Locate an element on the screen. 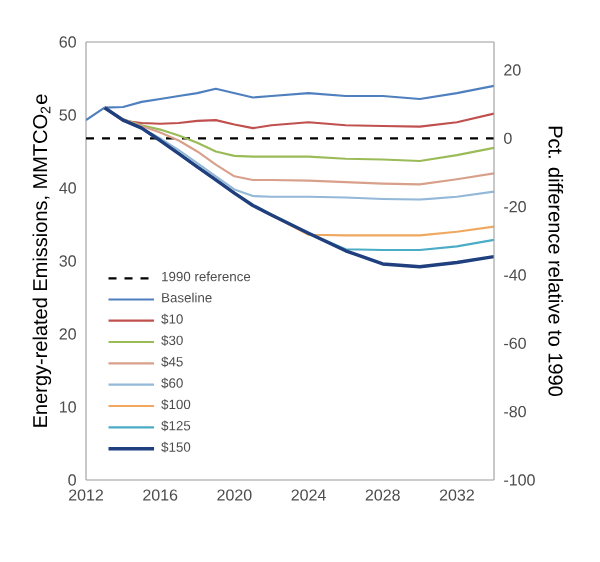 This screenshot has width=600, height=562. y2-tick-label: 0 is located at coordinates (508, 138).